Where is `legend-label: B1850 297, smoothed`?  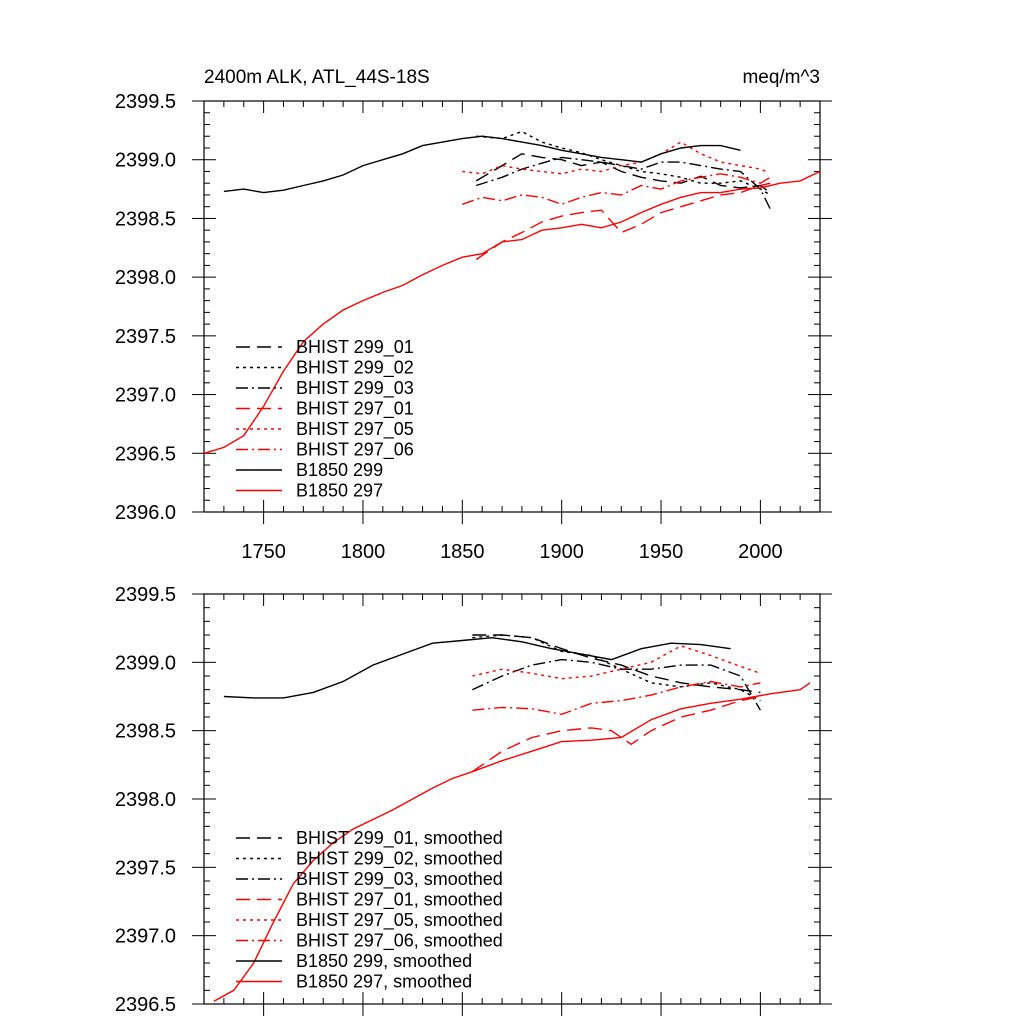 legend-label: B1850 297, smoothed is located at coordinates (384, 982).